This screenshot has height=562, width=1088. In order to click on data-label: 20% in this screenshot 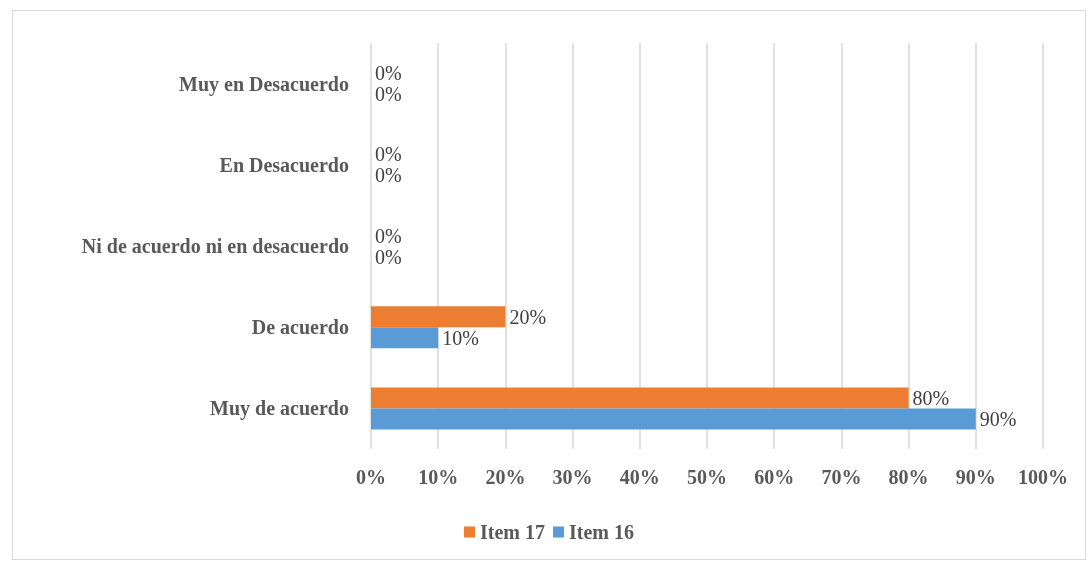, I will do `click(528, 316)`.